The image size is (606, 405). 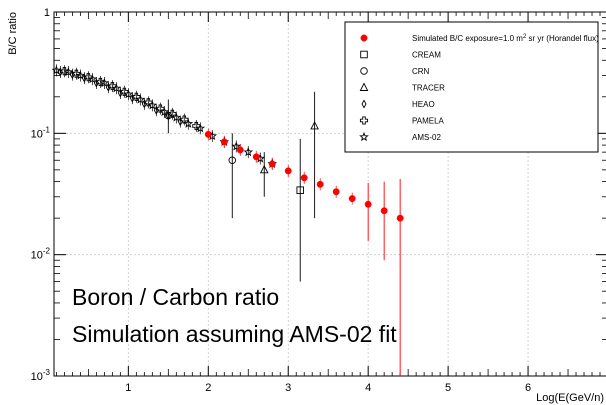 I want to click on legend-marker-crn, so click(x=364, y=71).